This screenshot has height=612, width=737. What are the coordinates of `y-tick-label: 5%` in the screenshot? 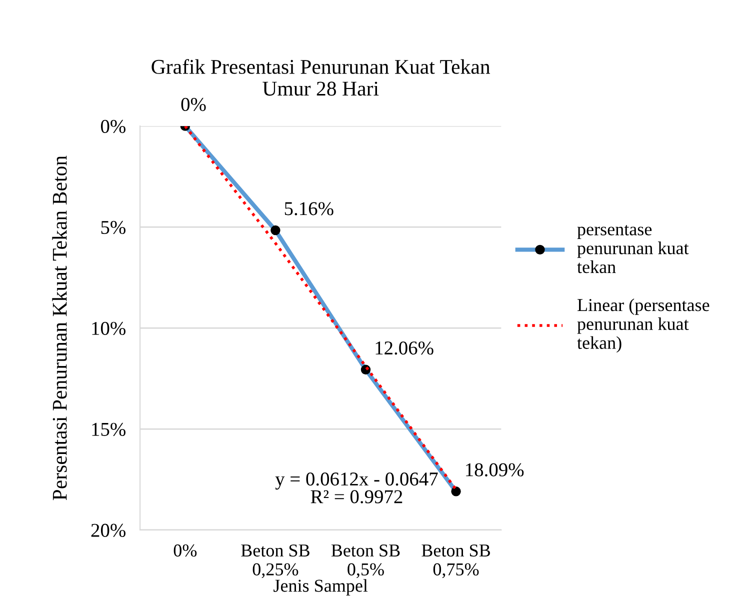 It's located at (113, 227).